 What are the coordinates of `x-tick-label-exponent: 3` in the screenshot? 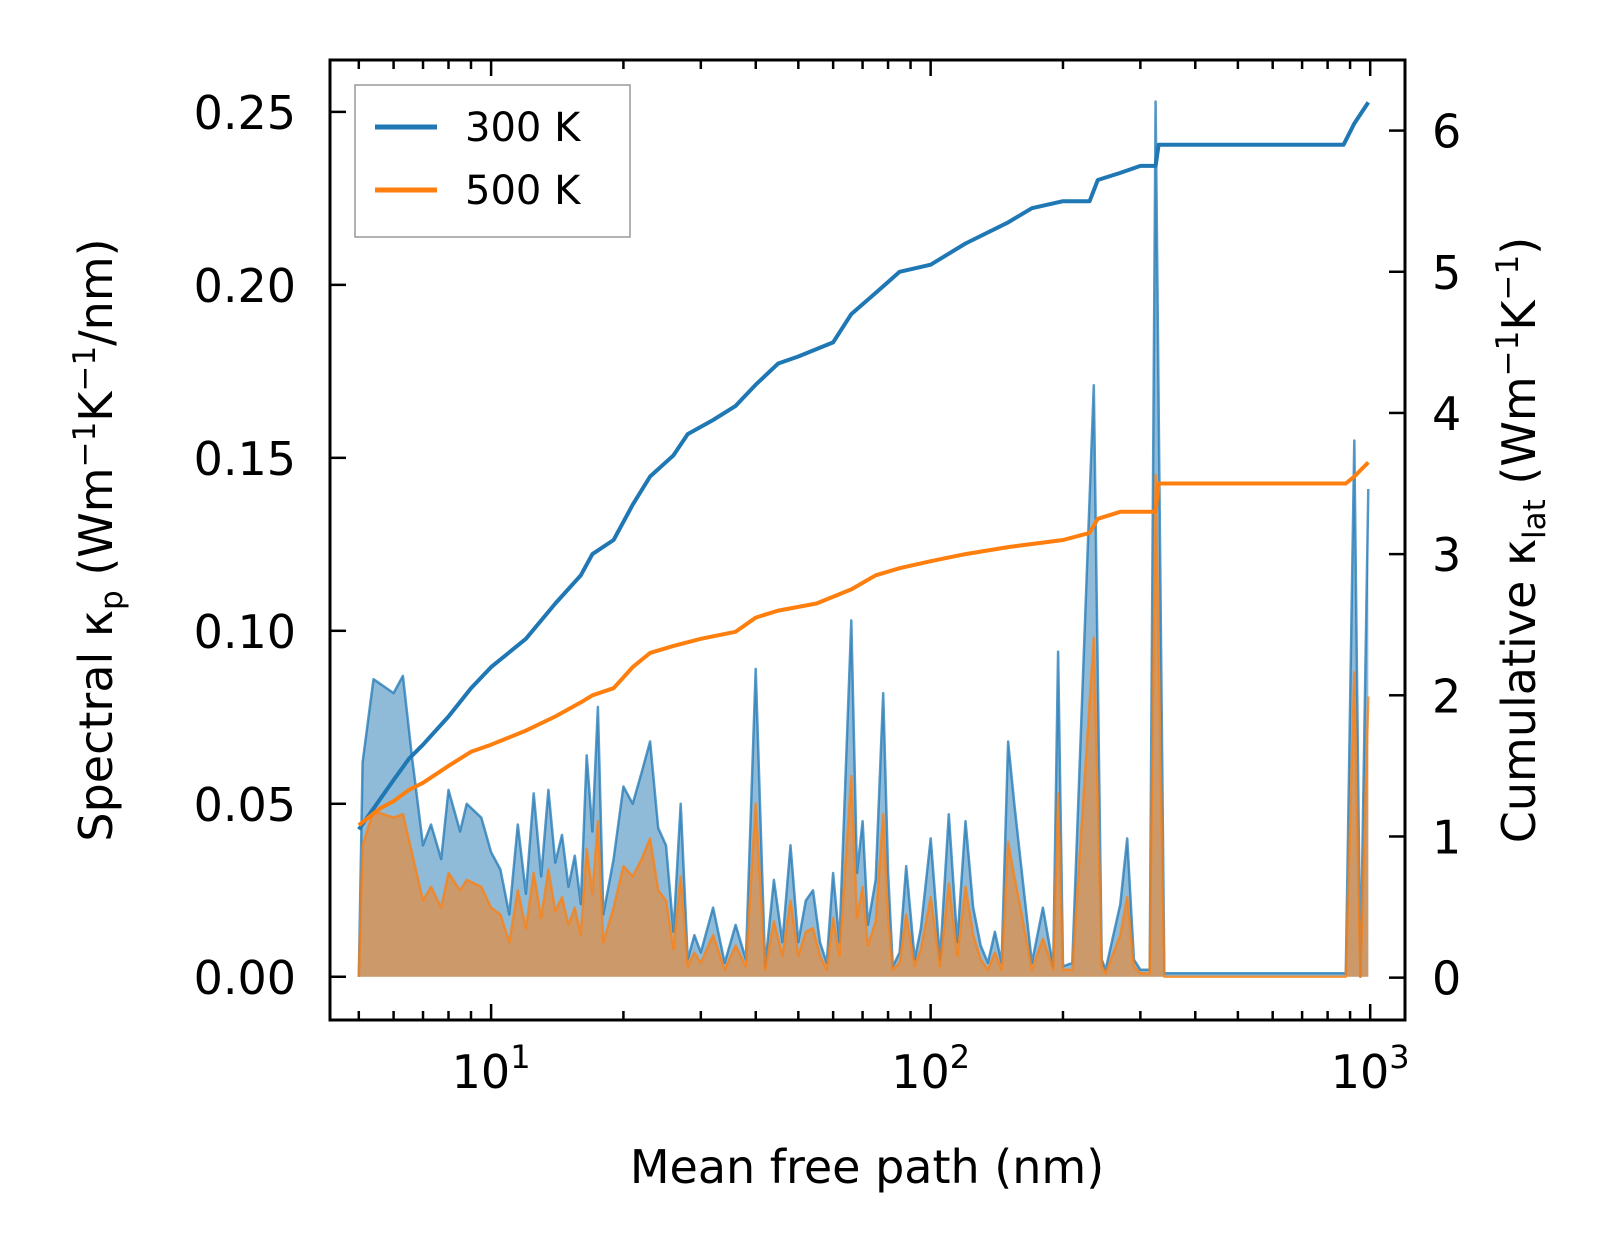 It's located at (1399, 1057).